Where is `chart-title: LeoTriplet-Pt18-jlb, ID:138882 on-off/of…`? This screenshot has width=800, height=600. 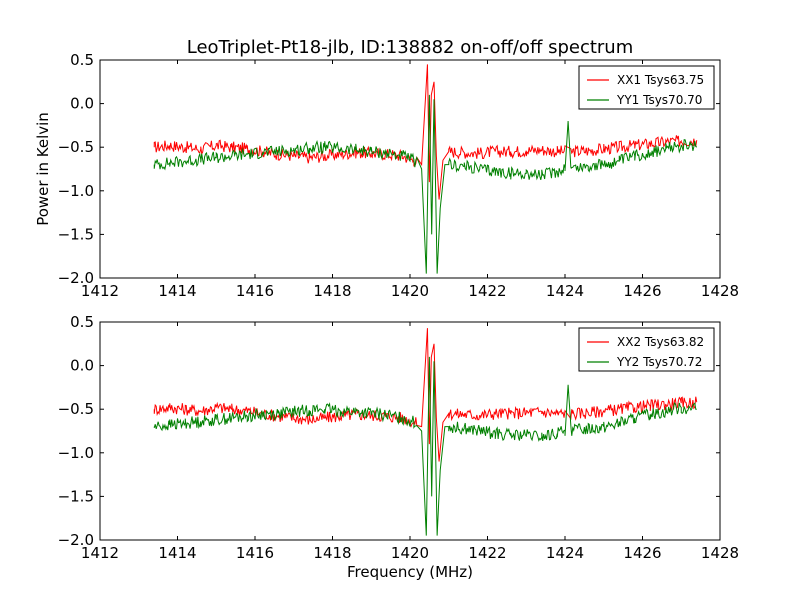
chart-title: LeoTriplet-Pt18-jlb, ID:138882 on-off/of… is located at coordinates (410, 47).